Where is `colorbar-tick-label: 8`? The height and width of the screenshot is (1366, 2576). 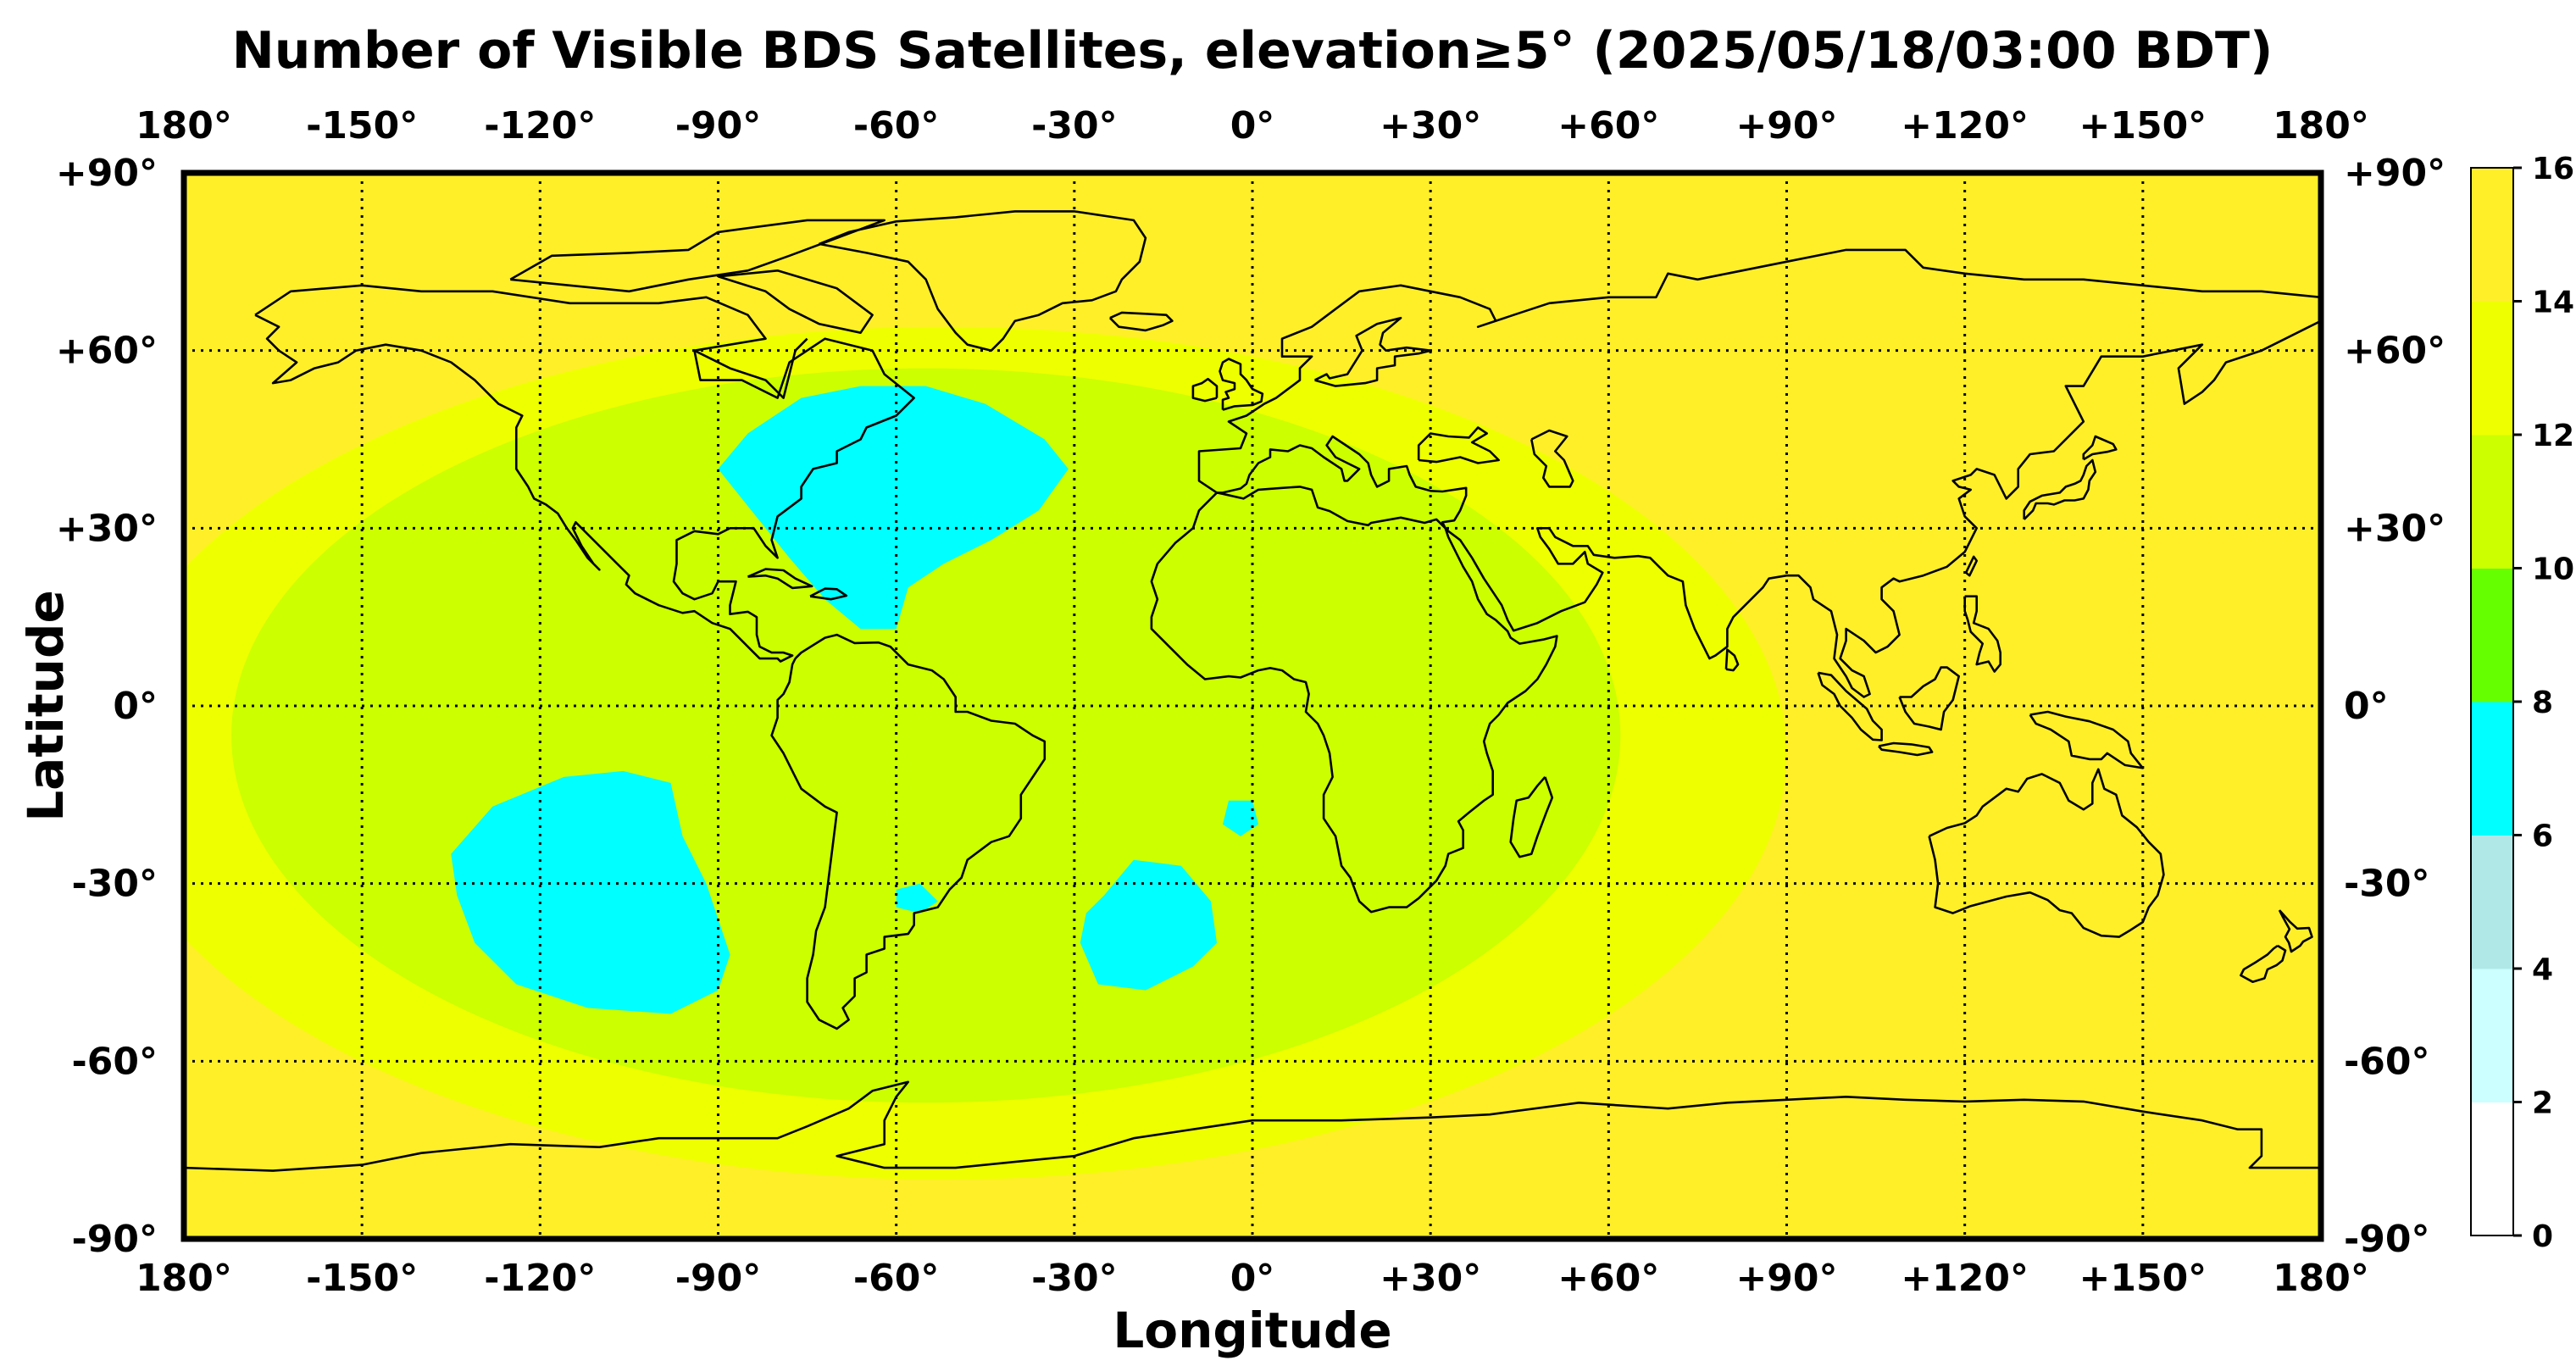 colorbar-tick-label: 8 is located at coordinates (2542, 703).